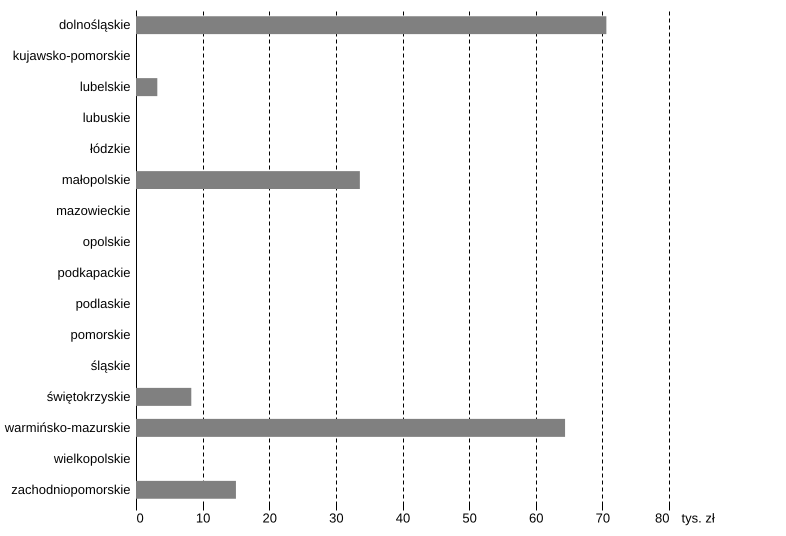 The image size is (786, 536). Describe the element at coordinates (403, 518) in the screenshot. I see `x-tick-label: 40` at that location.